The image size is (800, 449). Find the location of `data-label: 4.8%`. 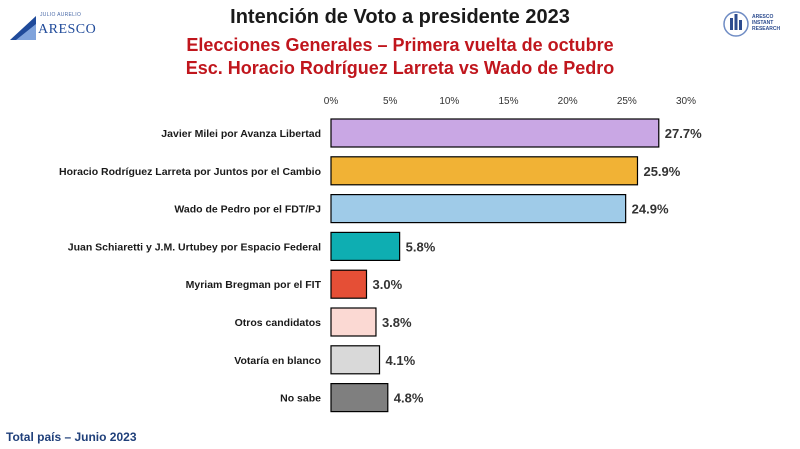

data-label: 4.8% is located at coordinates (409, 398).